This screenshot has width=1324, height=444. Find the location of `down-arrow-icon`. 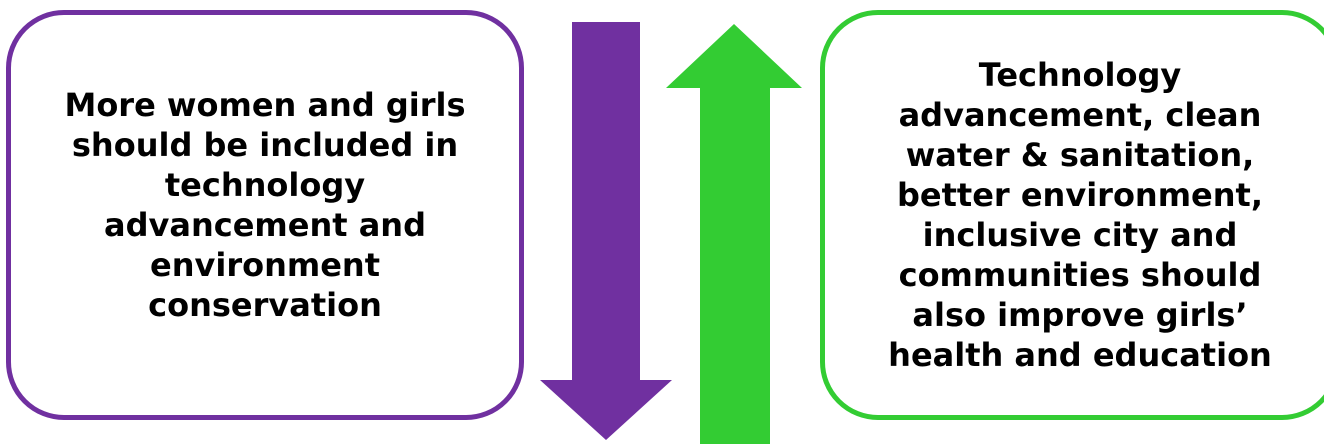

down-arrow-icon is located at coordinates (606, 231).